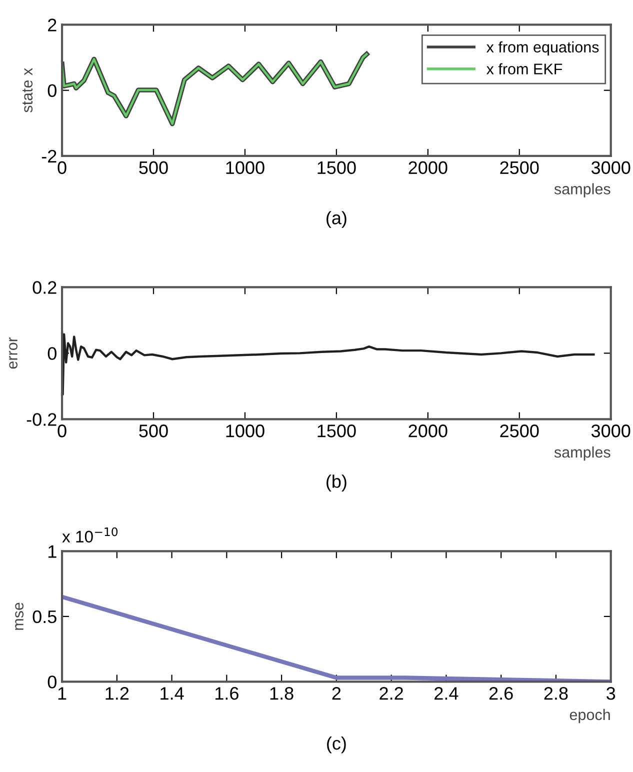  What do you see at coordinates (117, 693) in the screenshot?
I see `x-tick-label: 1.2` at bounding box center [117, 693].